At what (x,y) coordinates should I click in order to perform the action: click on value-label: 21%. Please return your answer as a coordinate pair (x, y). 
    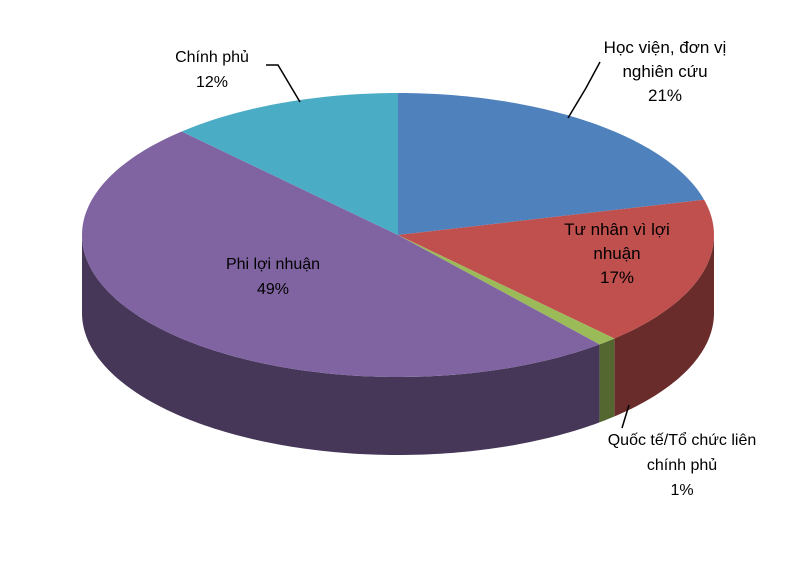
    Looking at the image, I should click on (665, 95).